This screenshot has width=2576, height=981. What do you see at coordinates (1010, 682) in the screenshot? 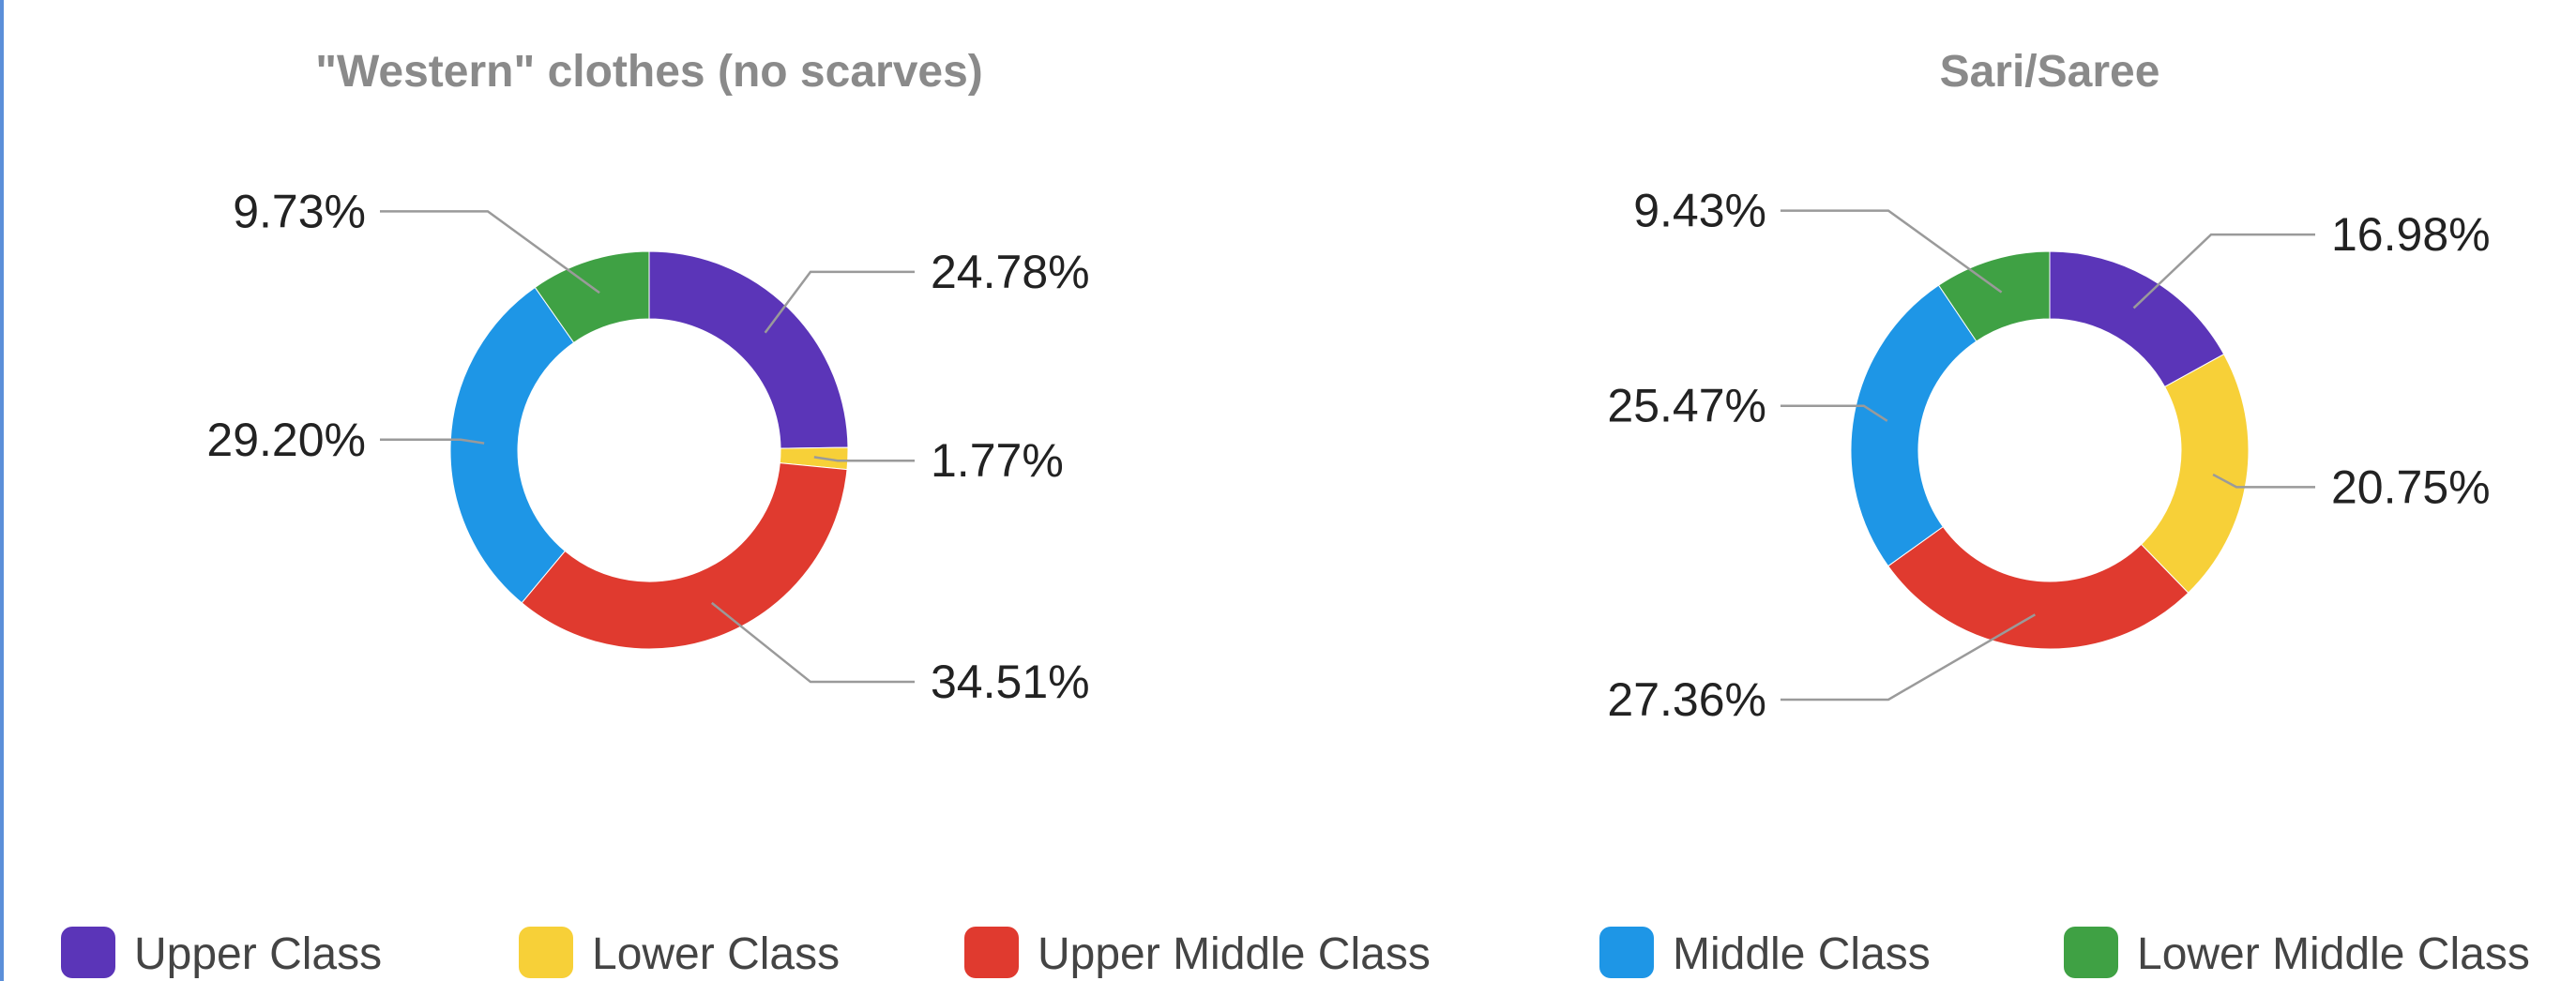
I see `data-label-upper-middle-class: 34.51%` at bounding box center [1010, 682].